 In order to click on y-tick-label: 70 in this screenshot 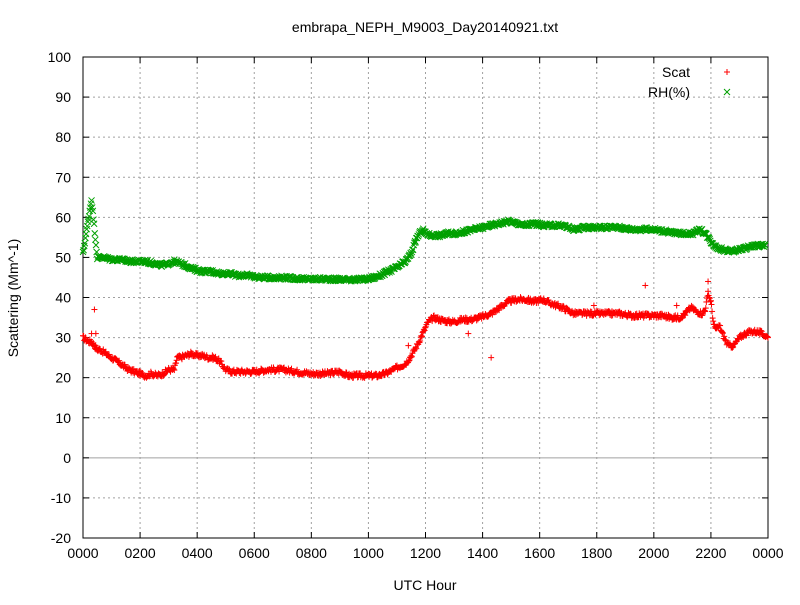, I will do `click(63, 177)`.